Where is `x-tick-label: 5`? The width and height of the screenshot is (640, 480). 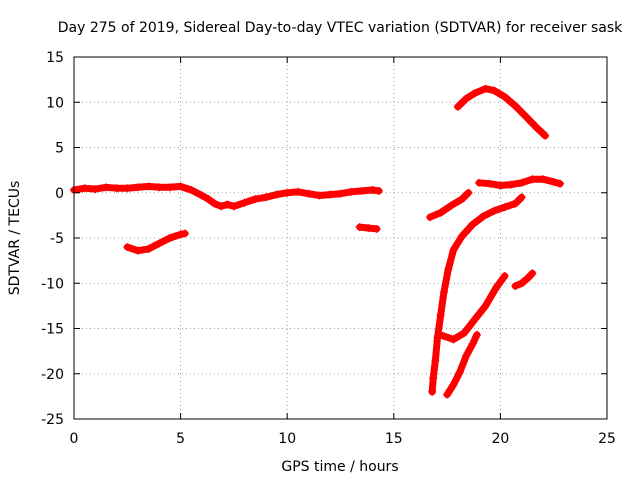 x-tick-label: 5 is located at coordinates (180, 439).